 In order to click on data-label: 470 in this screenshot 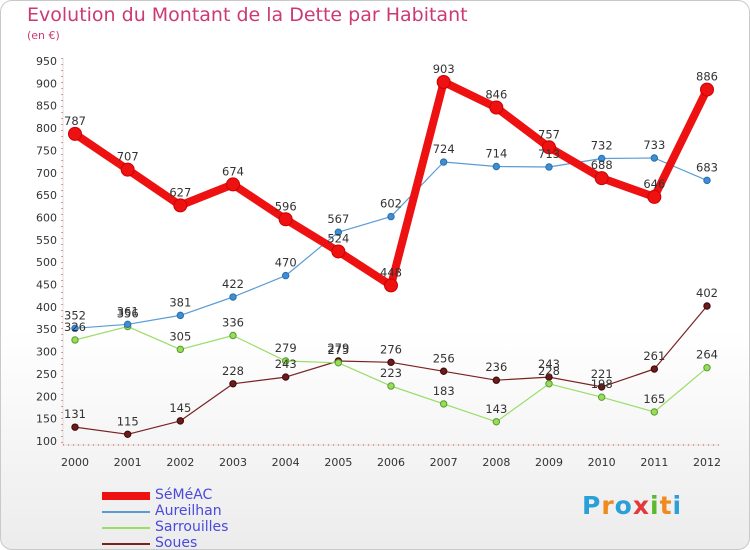, I will do `click(286, 263)`.